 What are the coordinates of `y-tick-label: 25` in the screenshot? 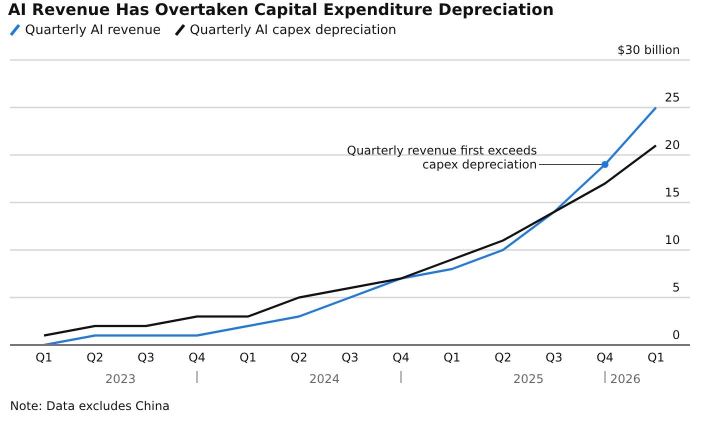 It's located at (672, 97).